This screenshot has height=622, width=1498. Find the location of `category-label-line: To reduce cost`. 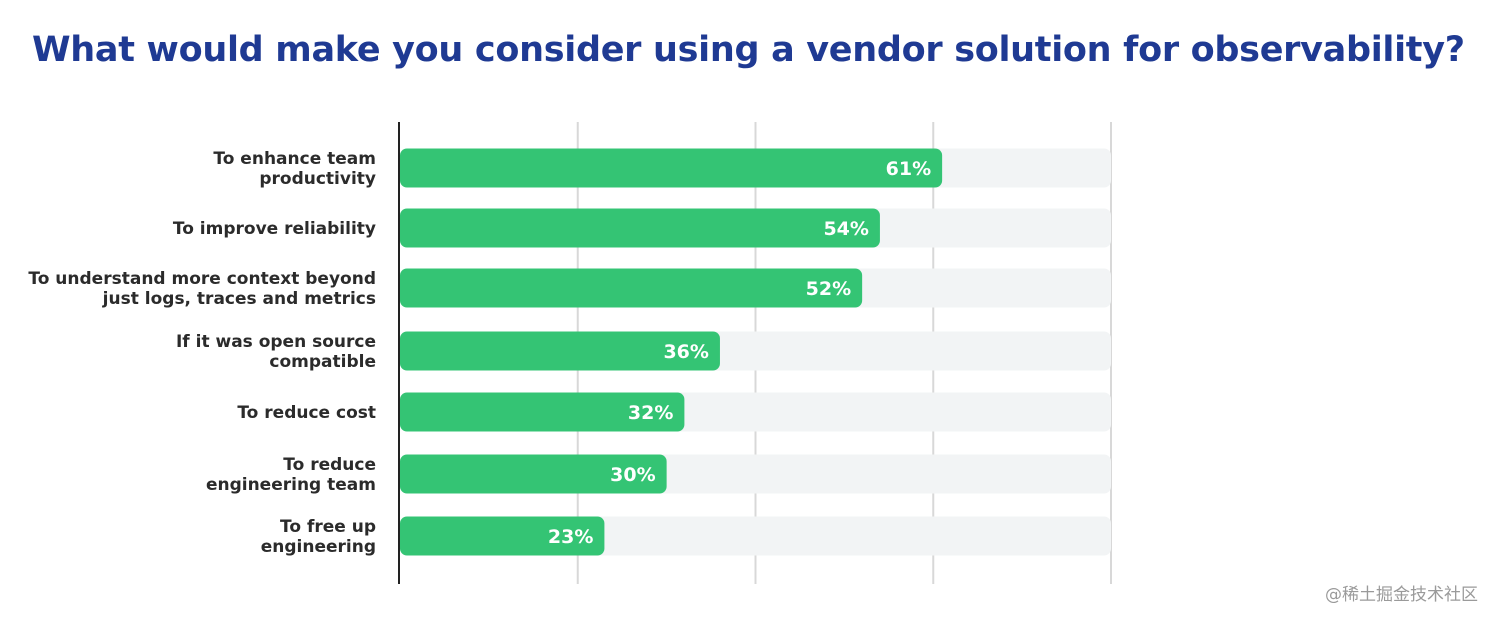

category-label-line: To reduce cost is located at coordinates (306, 413).